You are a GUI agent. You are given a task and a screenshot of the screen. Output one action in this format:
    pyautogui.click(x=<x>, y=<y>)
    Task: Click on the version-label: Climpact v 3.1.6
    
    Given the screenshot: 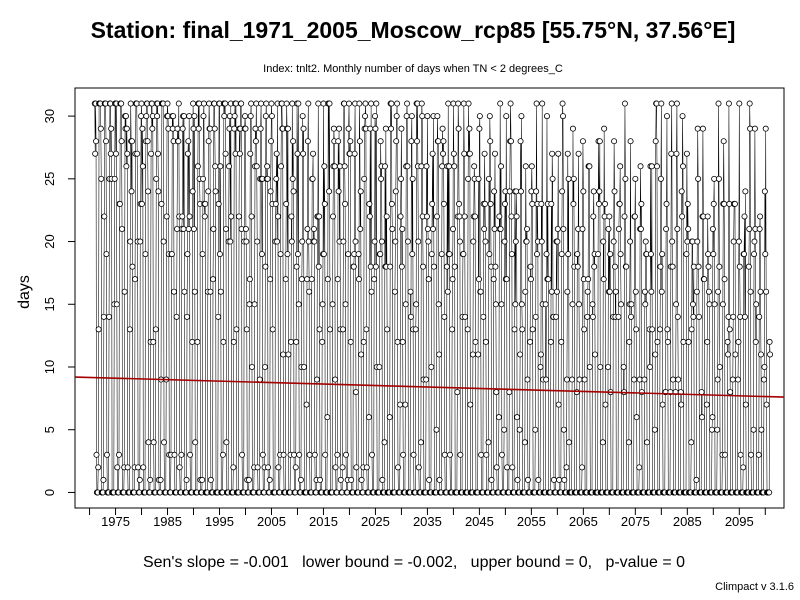 What is the action you would take?
    pyautogui.click(x=754, y=587)
    